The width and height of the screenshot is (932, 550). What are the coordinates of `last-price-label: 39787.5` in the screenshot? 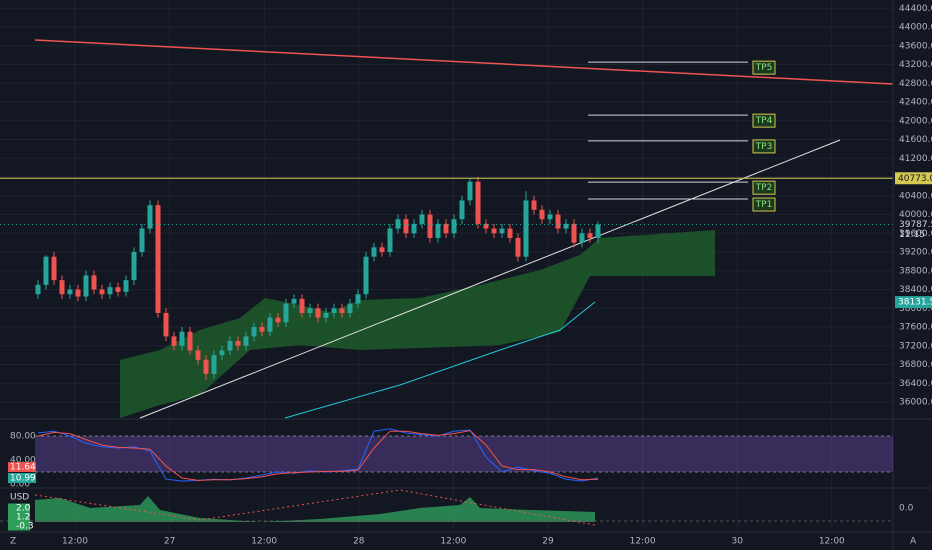 It's located at (915, 225).